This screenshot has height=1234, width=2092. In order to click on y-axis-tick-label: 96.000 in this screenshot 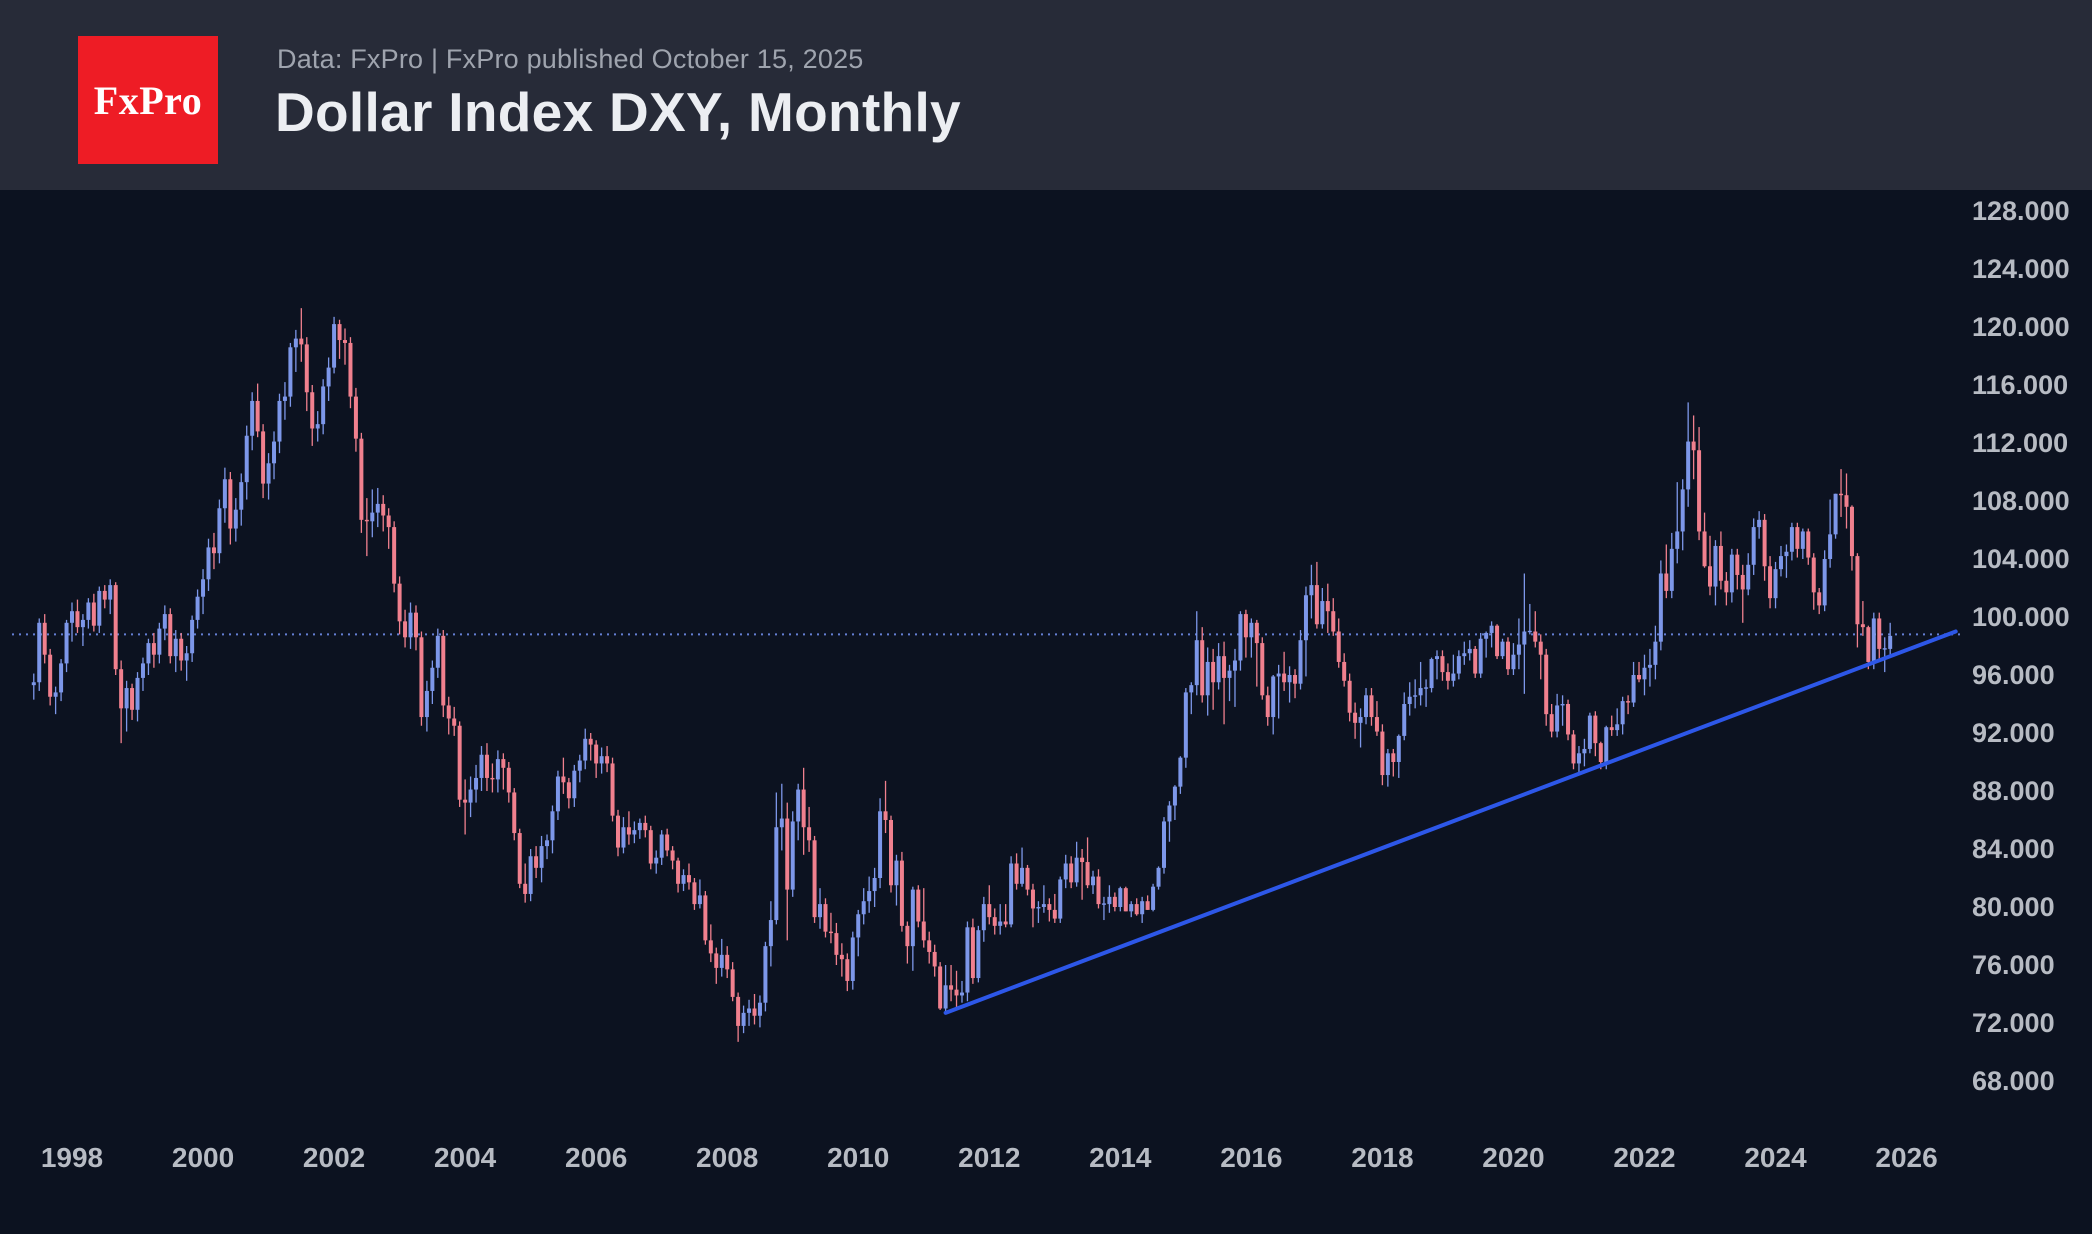, I will do `click(2013, 675)`.